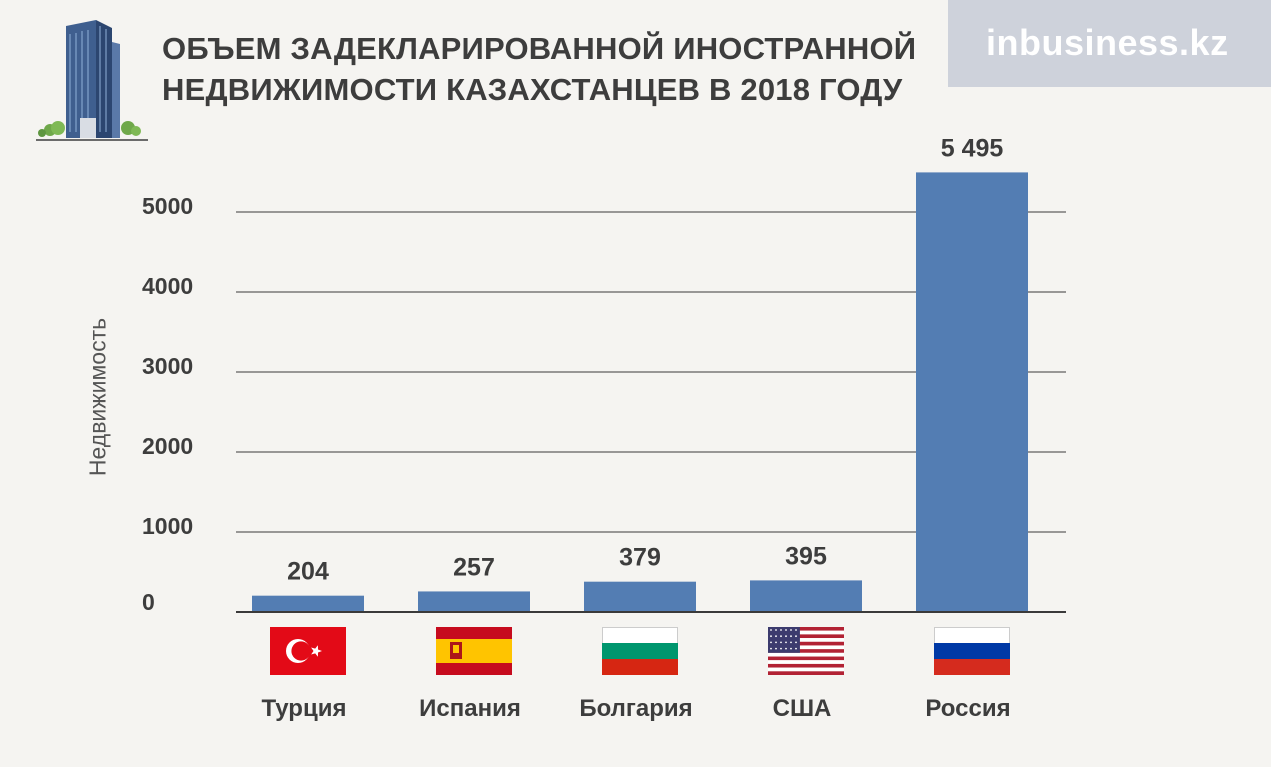  Describe the element at coordinates (972, 651) in the screenshot. I see `russia-flag-icon` at that location.